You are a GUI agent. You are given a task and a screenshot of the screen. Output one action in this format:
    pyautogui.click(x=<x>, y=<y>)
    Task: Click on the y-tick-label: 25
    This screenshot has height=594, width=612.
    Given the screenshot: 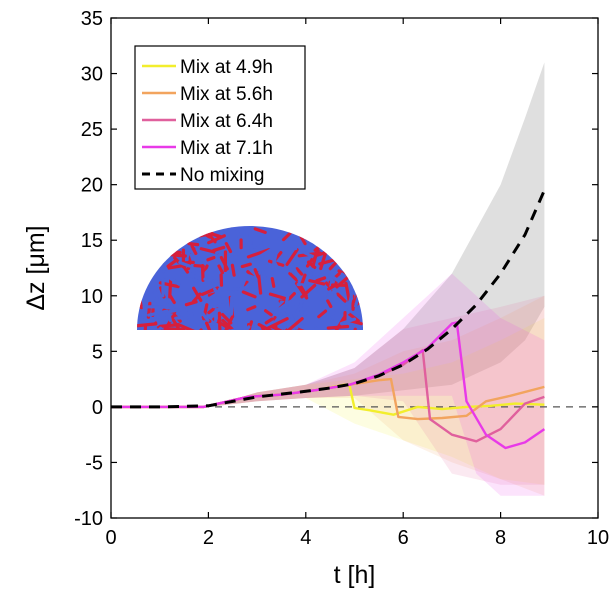 What is the action you would take?
    pyautogui.click(x=92, y=130)
    